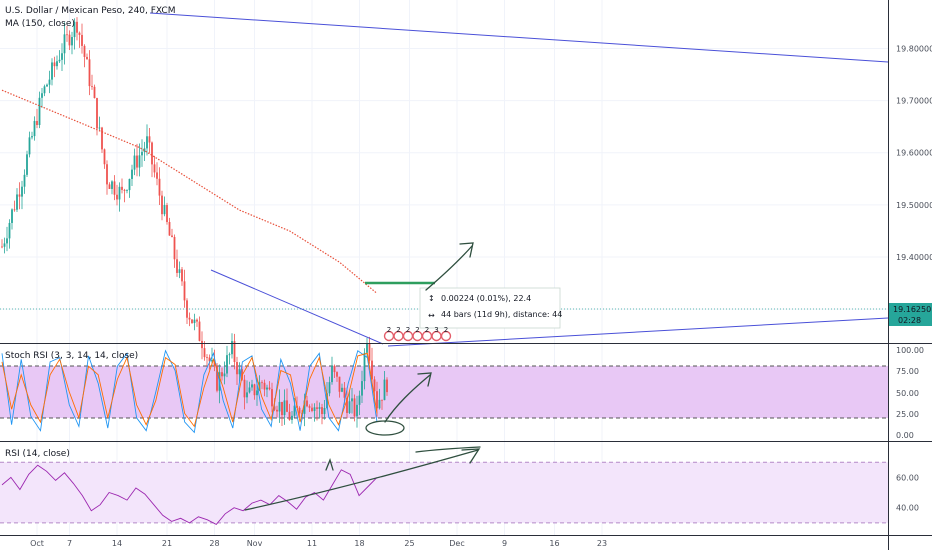  I want to click on ma-indicator-label: MA (150, close), so click(40, 24).